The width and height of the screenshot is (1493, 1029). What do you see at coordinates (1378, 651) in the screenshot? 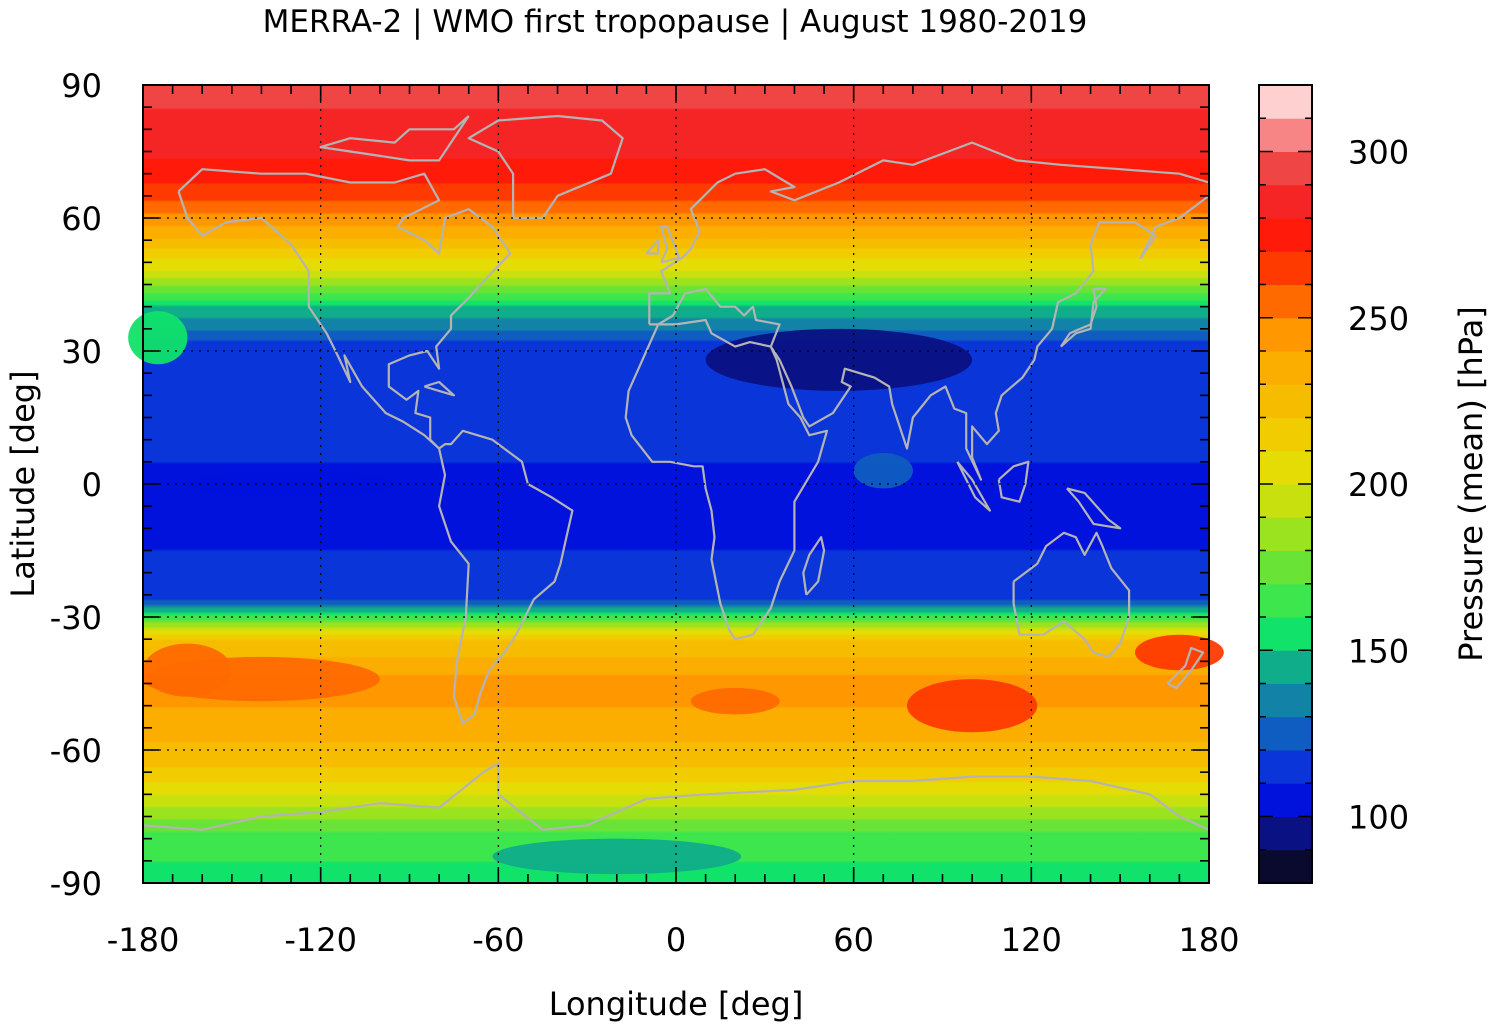
I see `colorbar-tick-label: 150` at bounding box center [1378, 651].